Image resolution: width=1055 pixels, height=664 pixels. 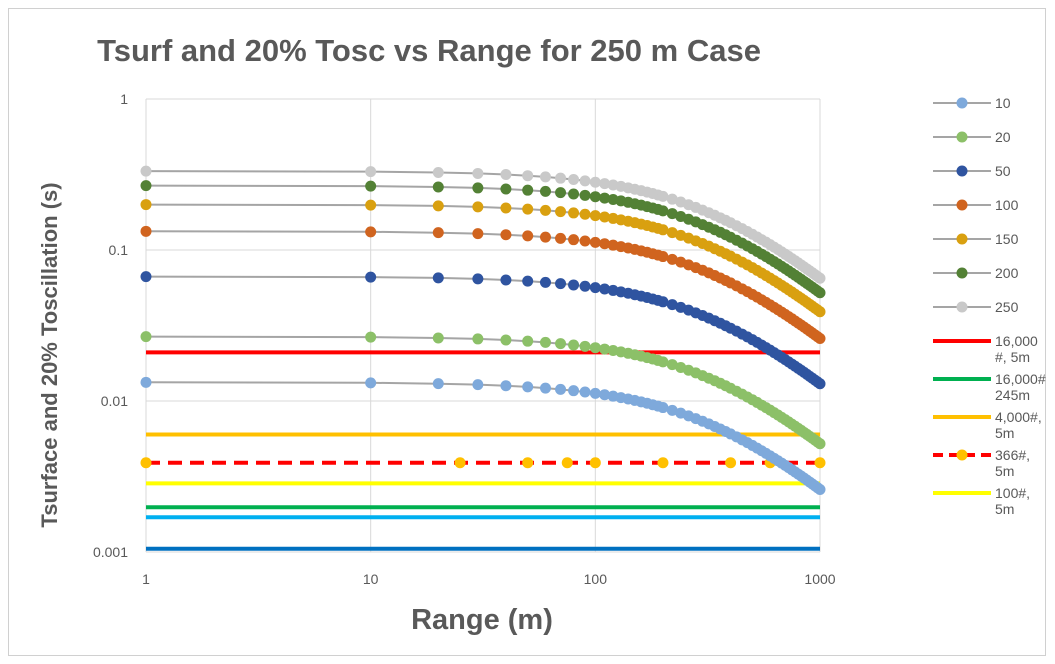 What do you see at coordinates (371, 579) in the screenshot?
I see `x-tick-label: 10` at bounding box center [371, 579].